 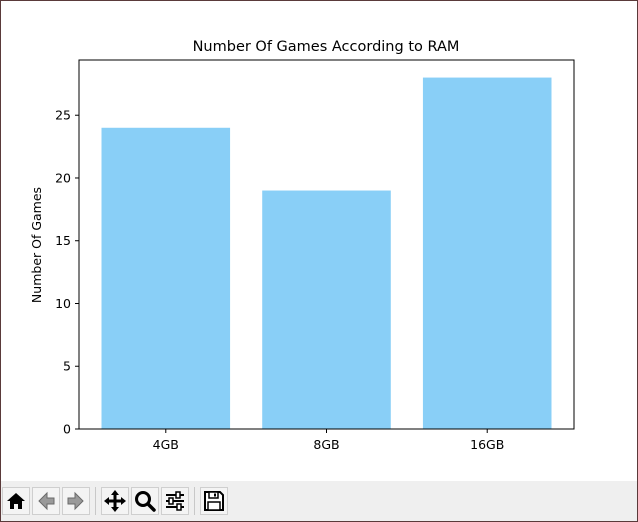 What do you see at coordinates (326, 444) in the screenshot?
I see `x-tick-label: 8GB` at bounding box center [326, 444].